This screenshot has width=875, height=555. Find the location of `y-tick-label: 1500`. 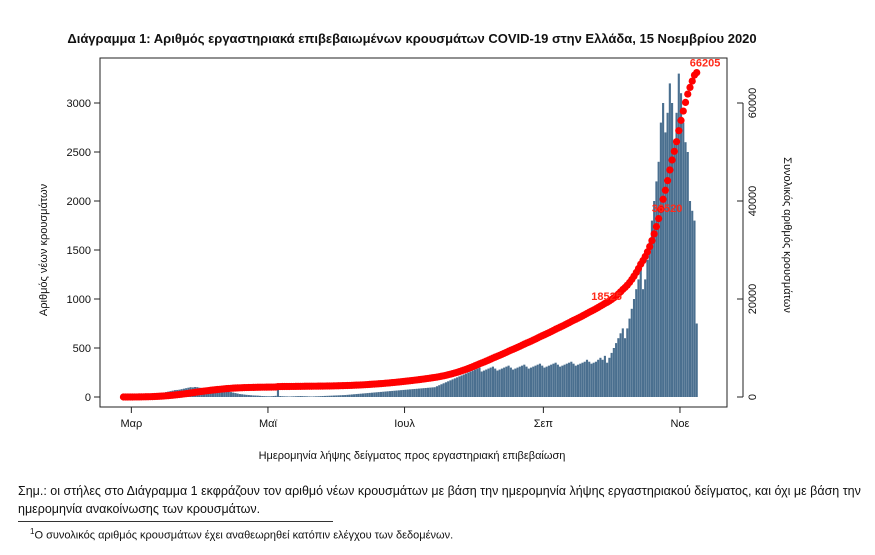

y-tick-label: 1500 is located at coordinates (79, 251).